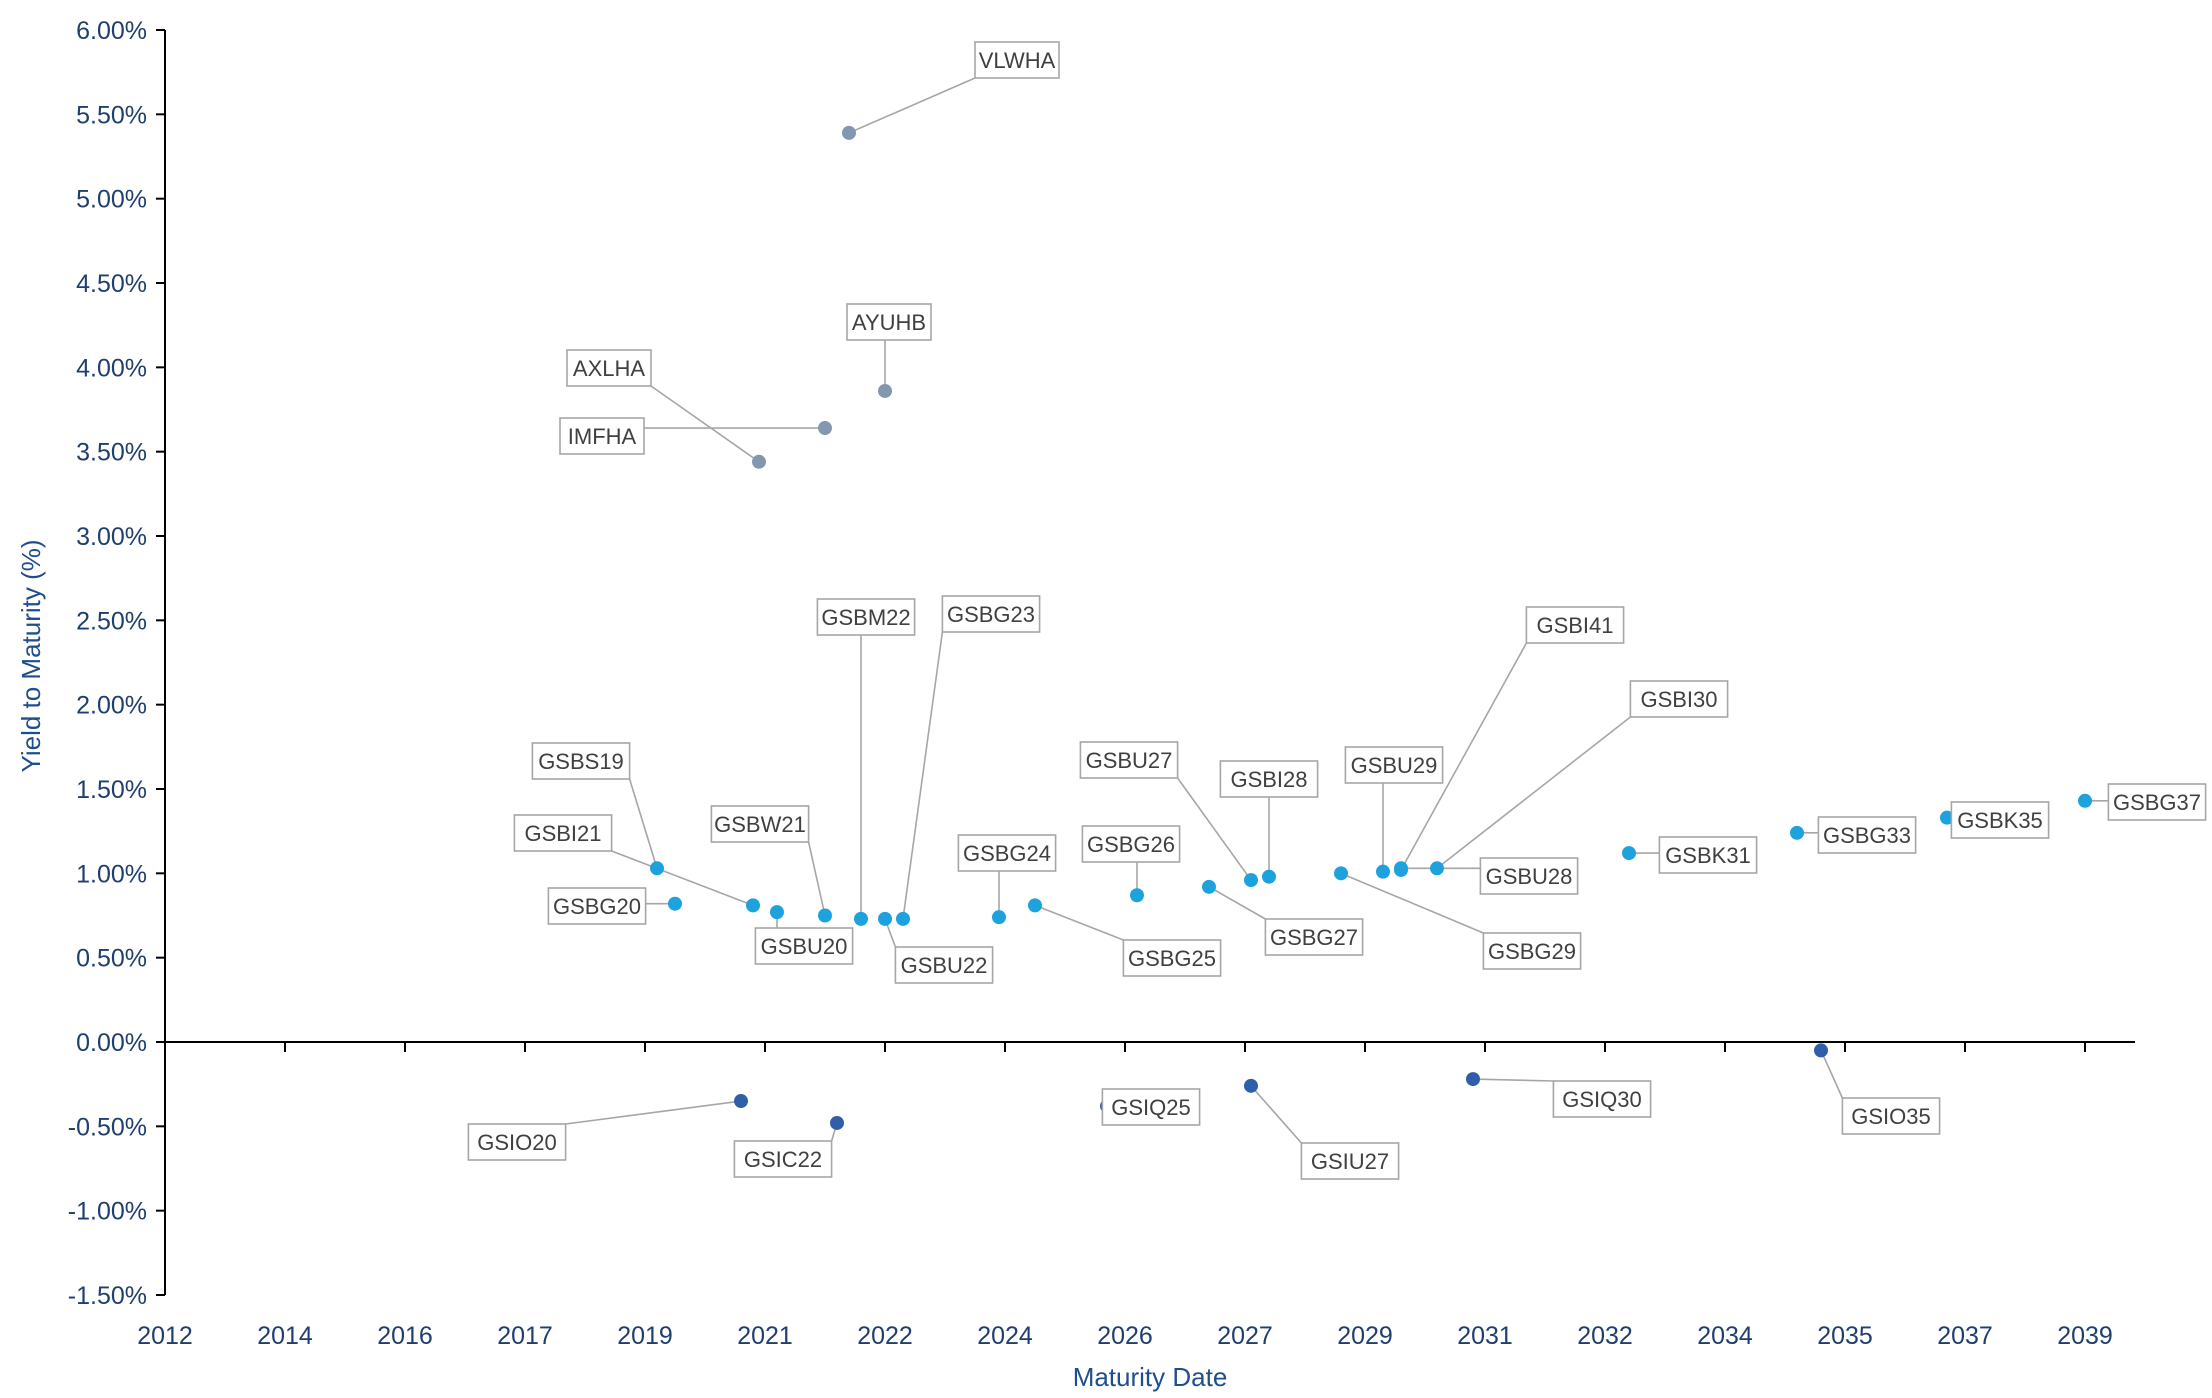 This screenshot has height=1398, width=2212. I want to click on y-tick-label: 1.00%, so click(111, 874).